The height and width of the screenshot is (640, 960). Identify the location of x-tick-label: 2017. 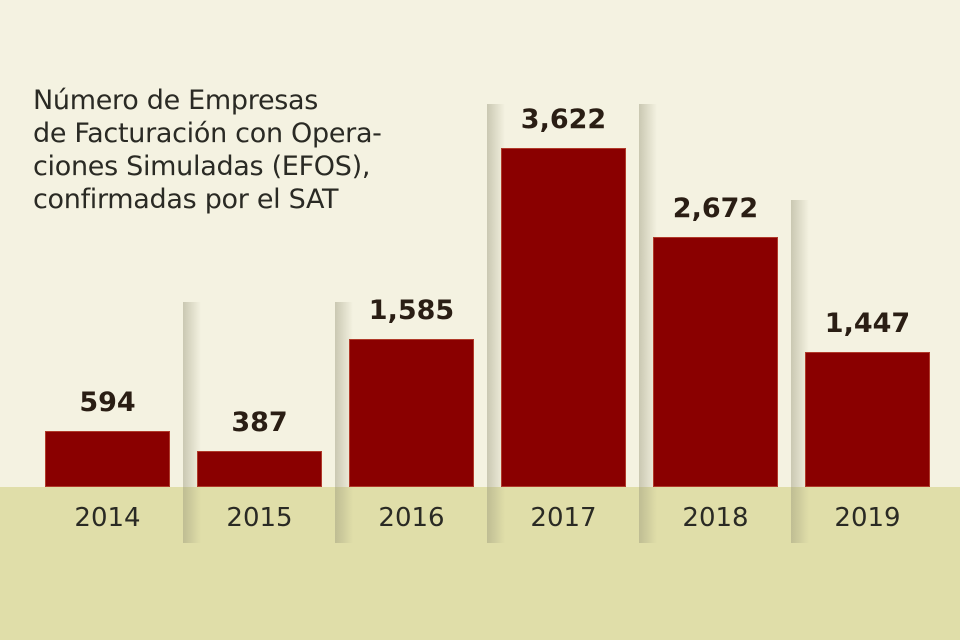
(563, 518).